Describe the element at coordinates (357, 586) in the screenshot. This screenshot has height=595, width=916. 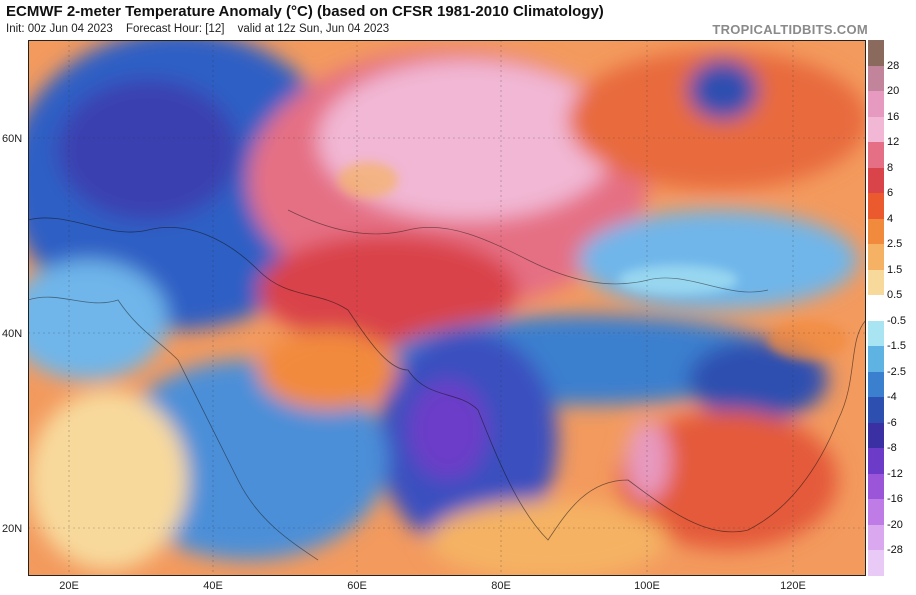
I see `lon-label-60e: 60E` at that location.